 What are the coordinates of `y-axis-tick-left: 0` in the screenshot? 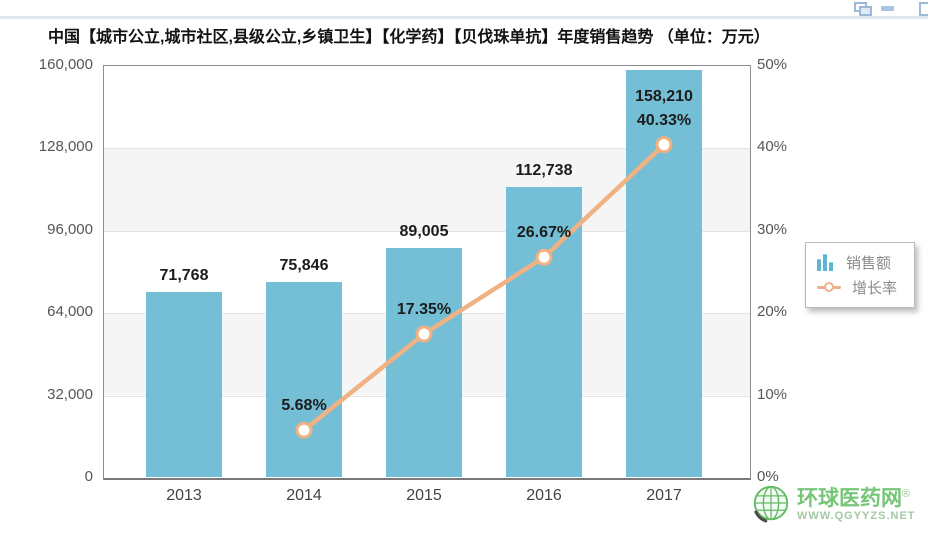 It's located at (88, 476).